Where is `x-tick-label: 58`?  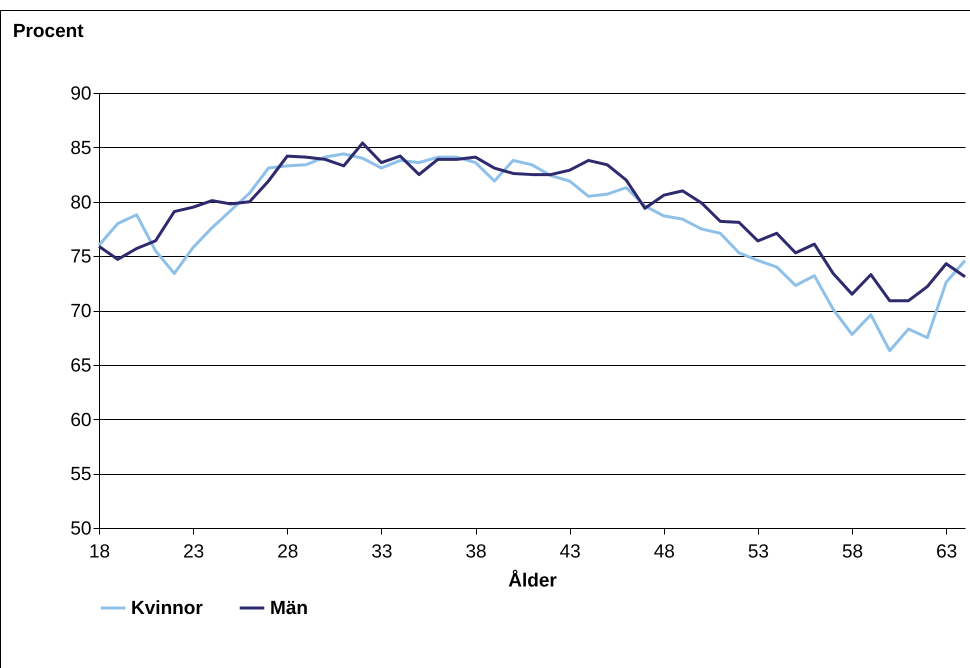
x-tick-label: 58 is located at coordinates (853, 552).